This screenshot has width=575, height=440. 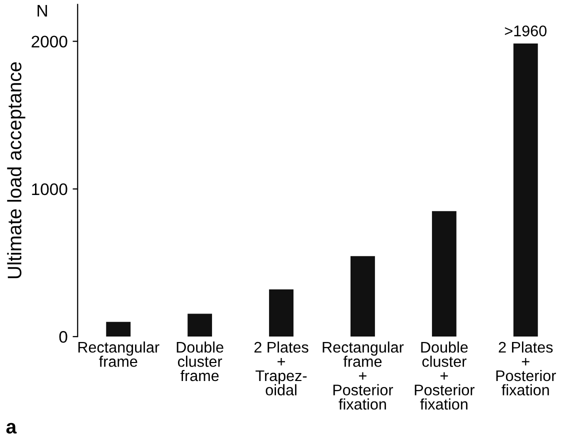 I want to click on x-tick-label: Rectangular frame, so click(x=119, y=354).